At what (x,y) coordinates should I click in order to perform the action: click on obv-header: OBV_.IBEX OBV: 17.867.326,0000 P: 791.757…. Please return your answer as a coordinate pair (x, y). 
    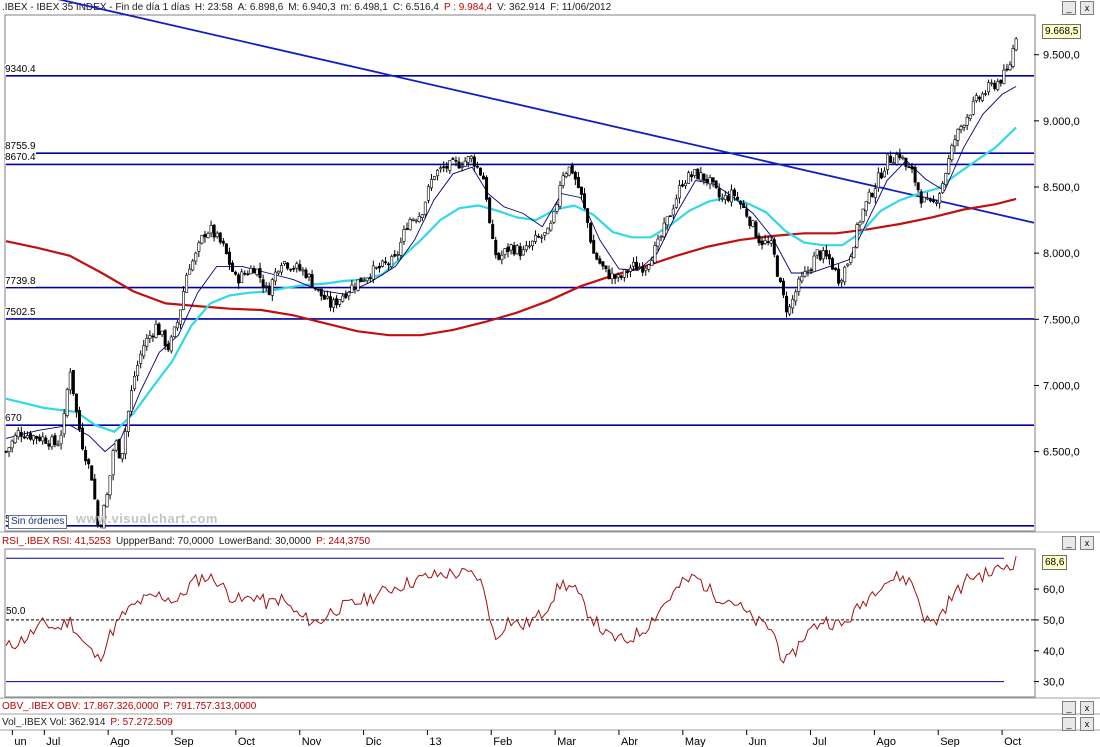
    Looking at the image, I should click on (131, 707).